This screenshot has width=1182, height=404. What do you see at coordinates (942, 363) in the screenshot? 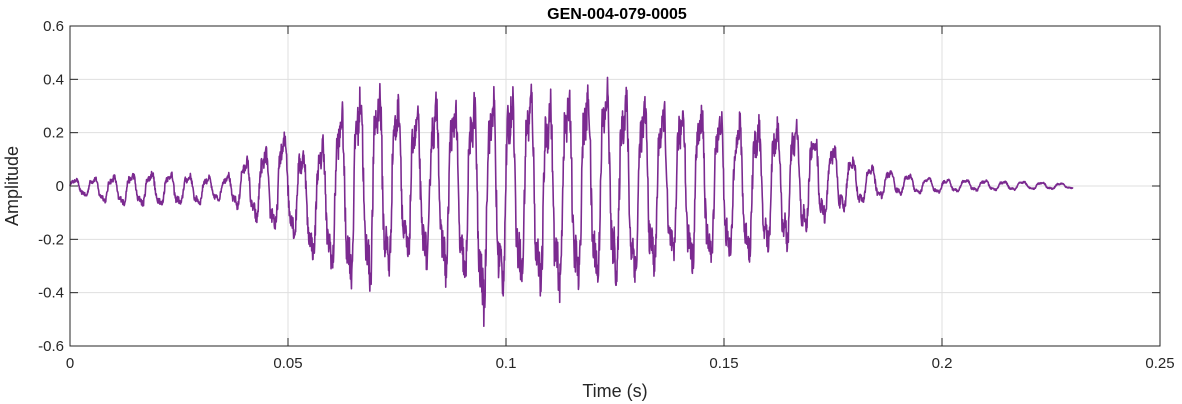
I see `x-tick-label: 0.2` at bounding box center [942, 363].